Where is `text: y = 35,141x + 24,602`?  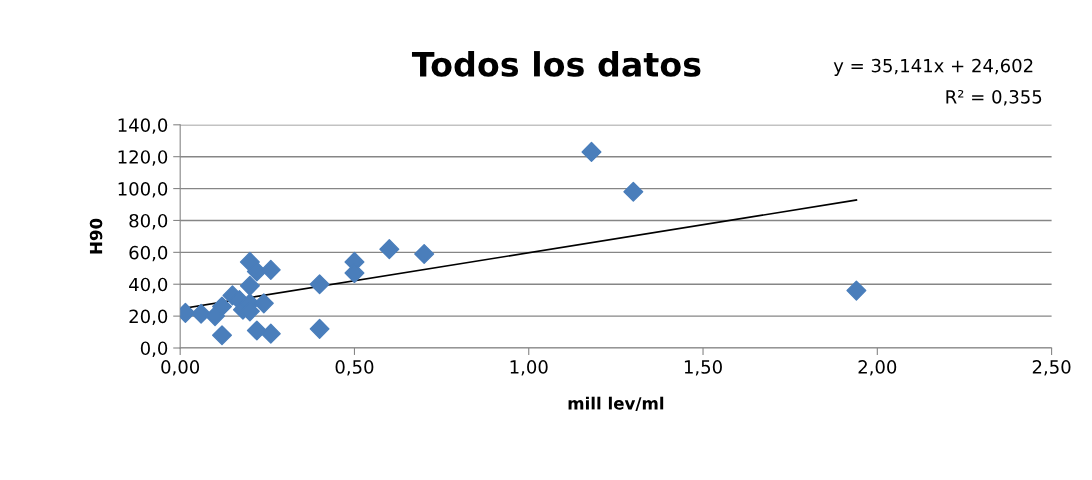
text: y = 35,141x + 24,602 is located at coordinates (933, 67).